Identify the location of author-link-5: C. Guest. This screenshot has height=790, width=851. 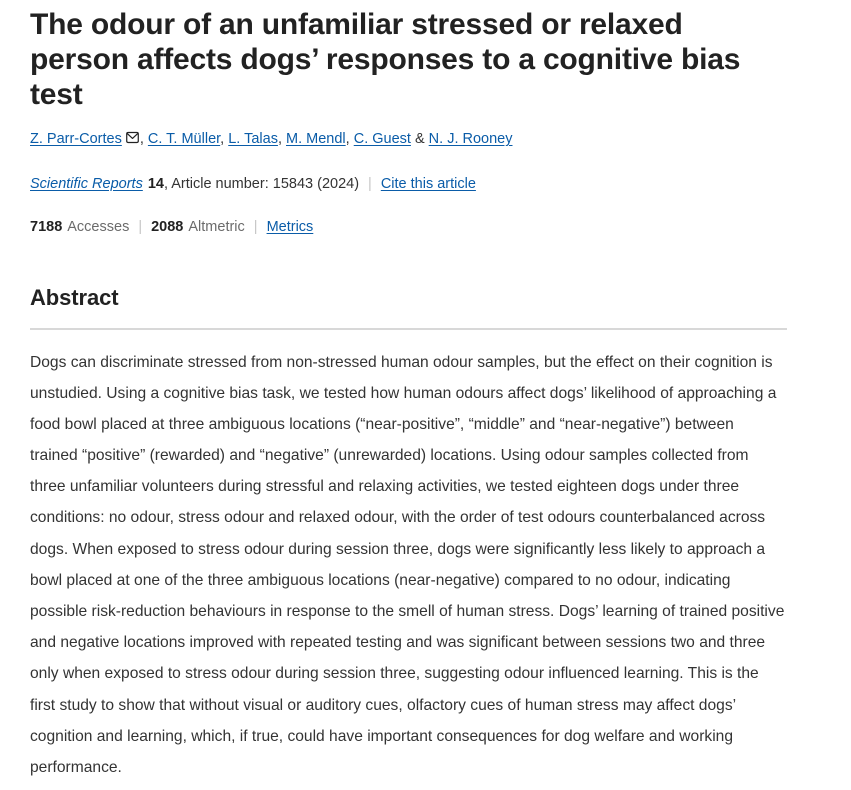
(382, 139).